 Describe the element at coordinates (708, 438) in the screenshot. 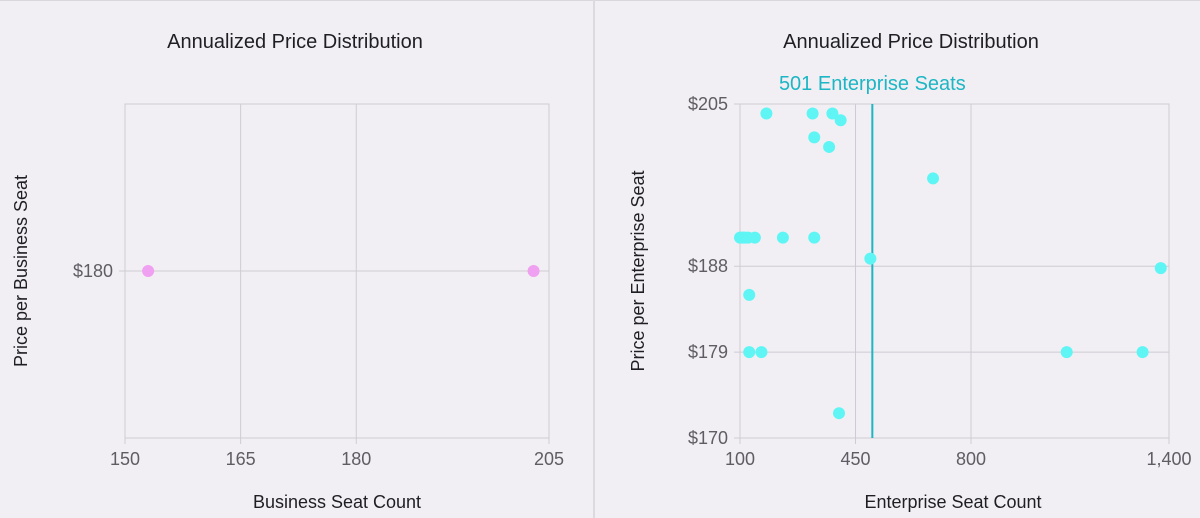

I see `y-tick-label: $170` at that location.